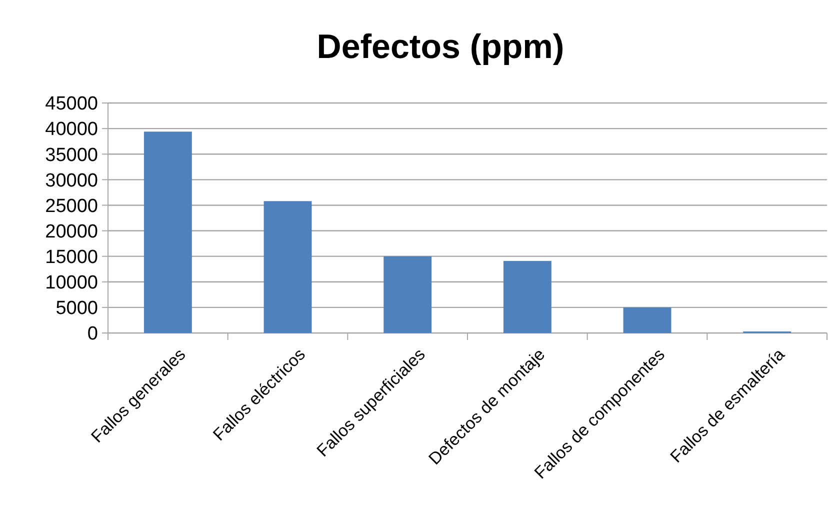 The width and height of the screenshot is (833, 531). What do you see at coordinates (71, 181) in the screenshot?
I see `y-tick-label: 30000` at bounding box center [71, 181].